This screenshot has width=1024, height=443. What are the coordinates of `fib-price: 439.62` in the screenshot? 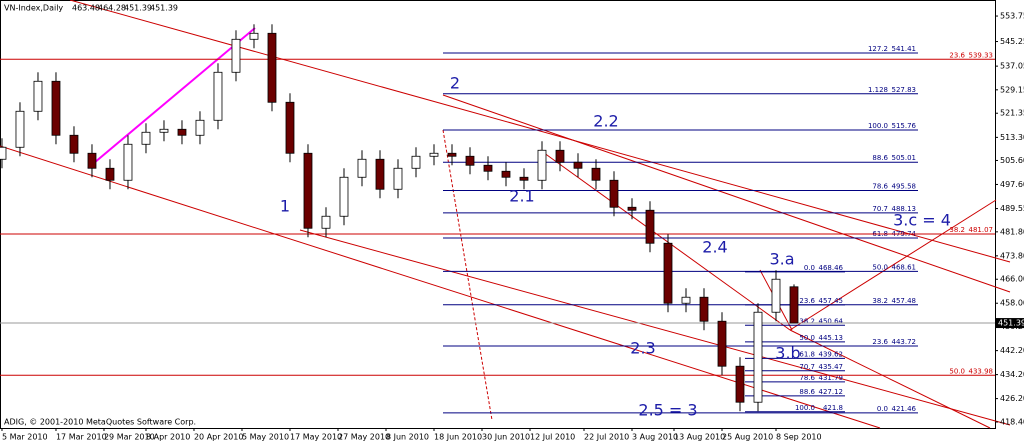 It's located at (831, 354).